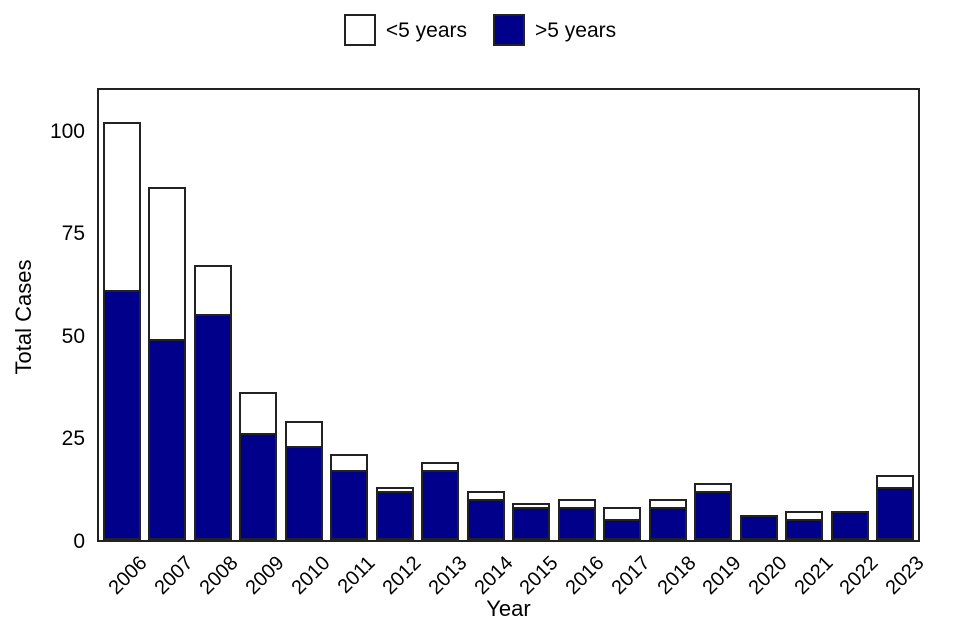 The height and width of the screenshot is (640, 960). Describe the element at coordinates (259, 315) in the screenshot. I see `bar-2009` at that location.